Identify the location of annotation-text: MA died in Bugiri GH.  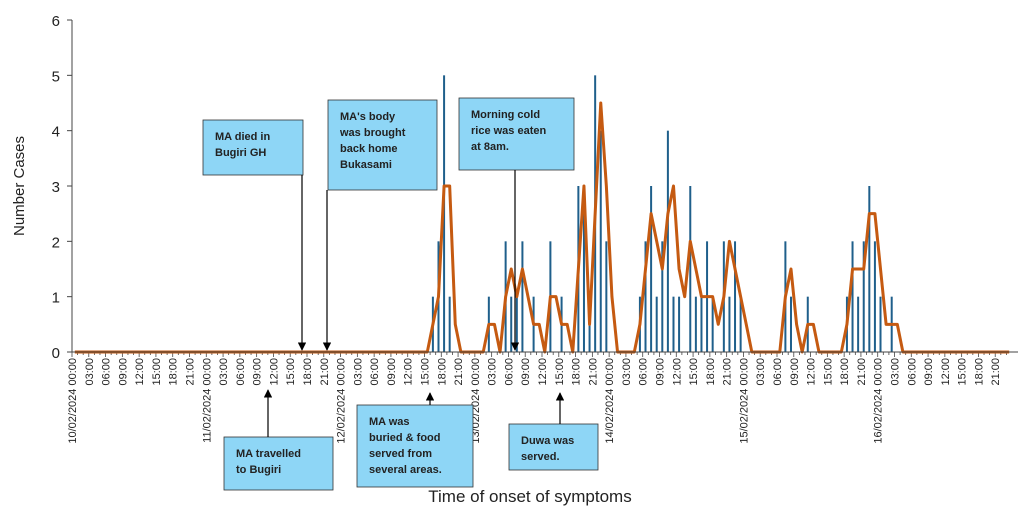
(242, 145).